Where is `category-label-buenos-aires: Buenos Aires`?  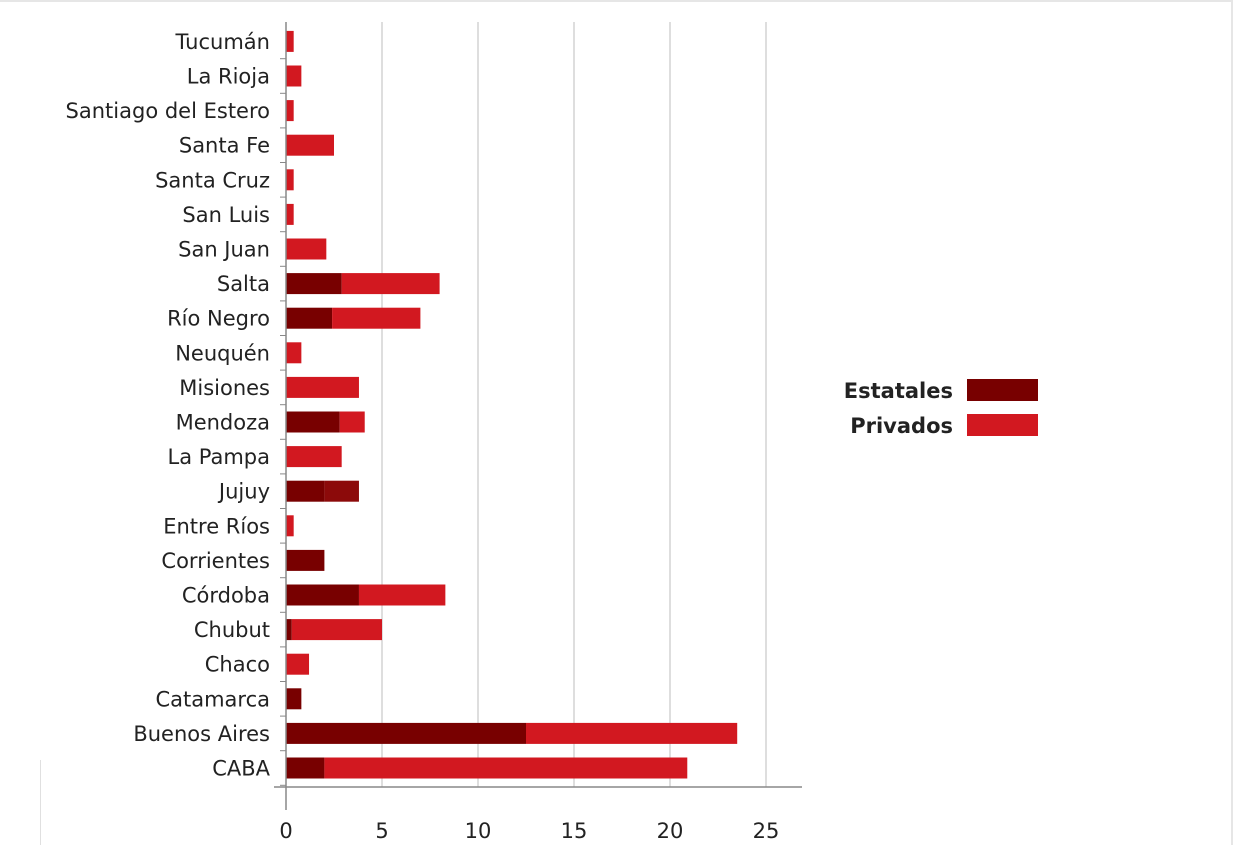 category-label-buenos-aires: Buenos Aires is located at coordinates (201, 734).